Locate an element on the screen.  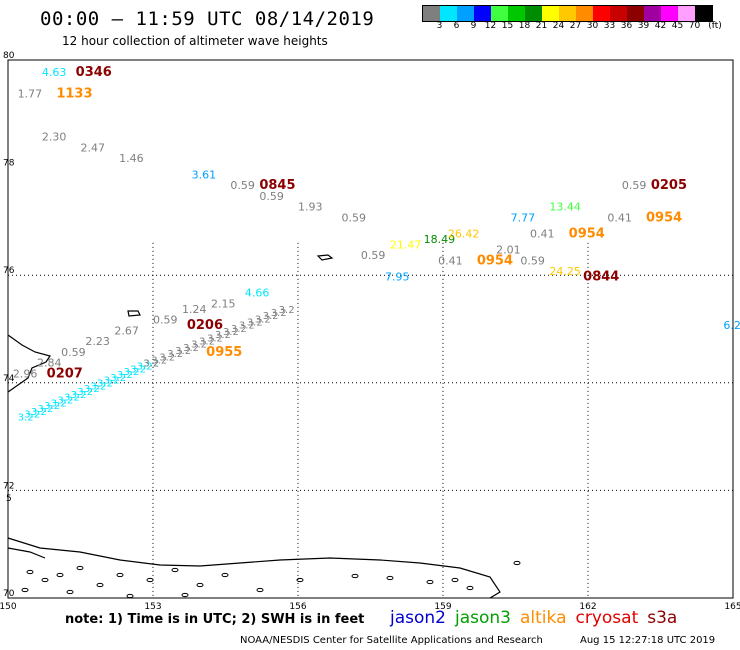
color-scale-legend is located at coordinates (567, 13).